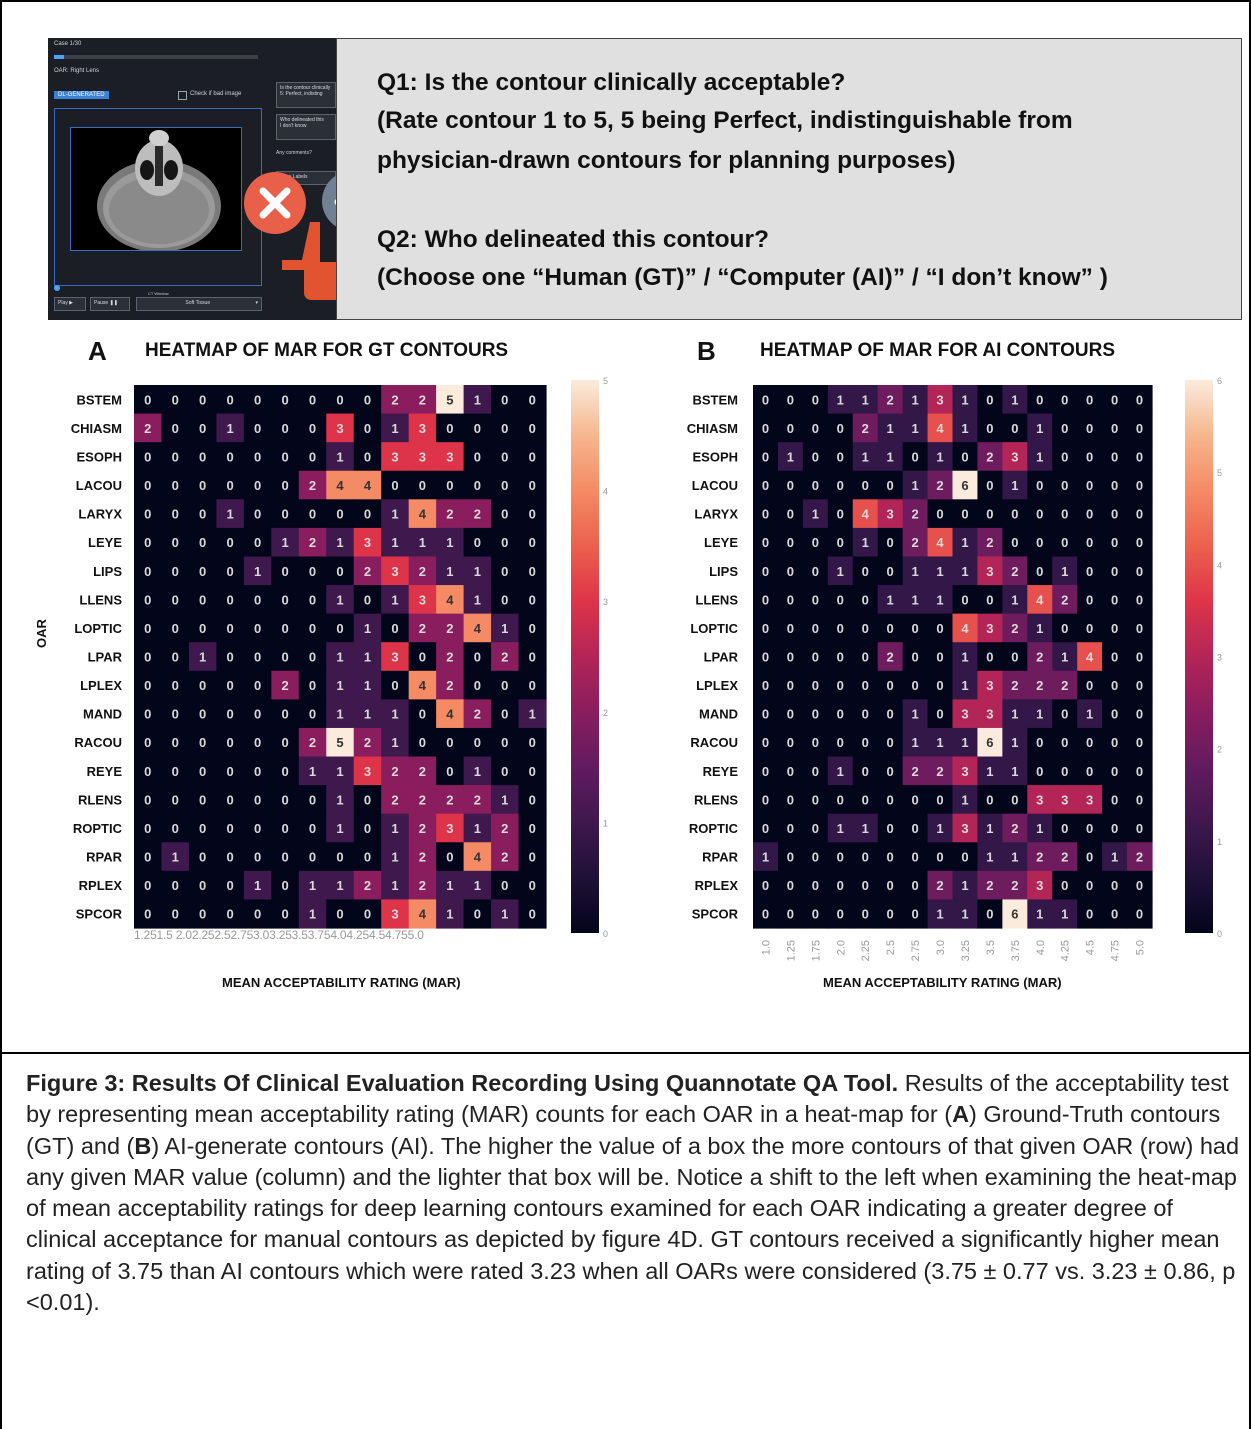 The height and width of the screenshot is (1429, 1251). Describe the element at coordinates (57, 288) in the screenshot. I see `slice-slider` at that location.